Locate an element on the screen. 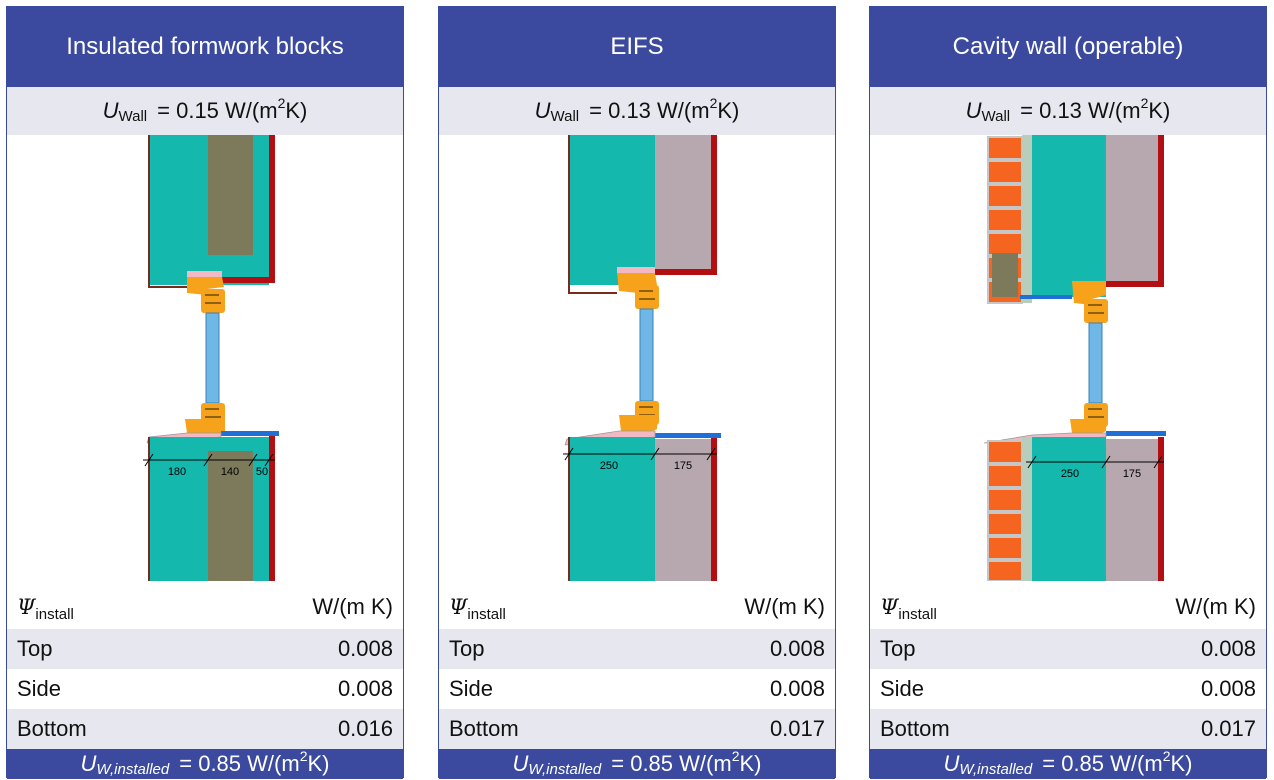 The height and width of the screenshot is (780, 1274). lower-brick-leaf is located at coordinates (1005, 511).